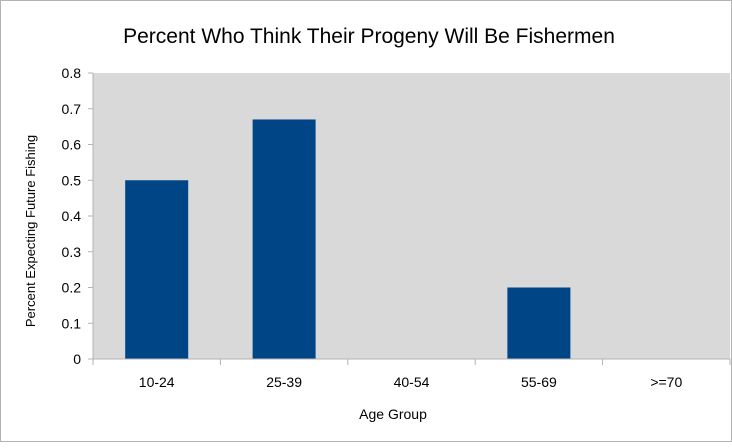 Image resolution: width=732 pixels, height=448 pixels. Describe the element at coordinates (30, 231) in the screenshot. I see `y-axis-label: Percent Expecting Future Fishing` at that location.